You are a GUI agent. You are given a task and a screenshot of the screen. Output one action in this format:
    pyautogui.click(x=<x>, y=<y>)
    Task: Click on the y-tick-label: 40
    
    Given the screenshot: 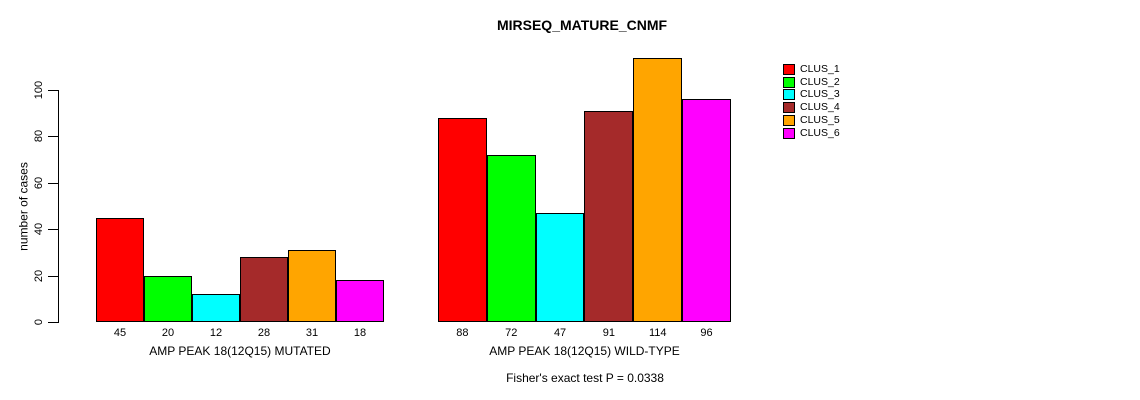 What is the action you would take?
    pyautogui.click(x=39, y=229)
    